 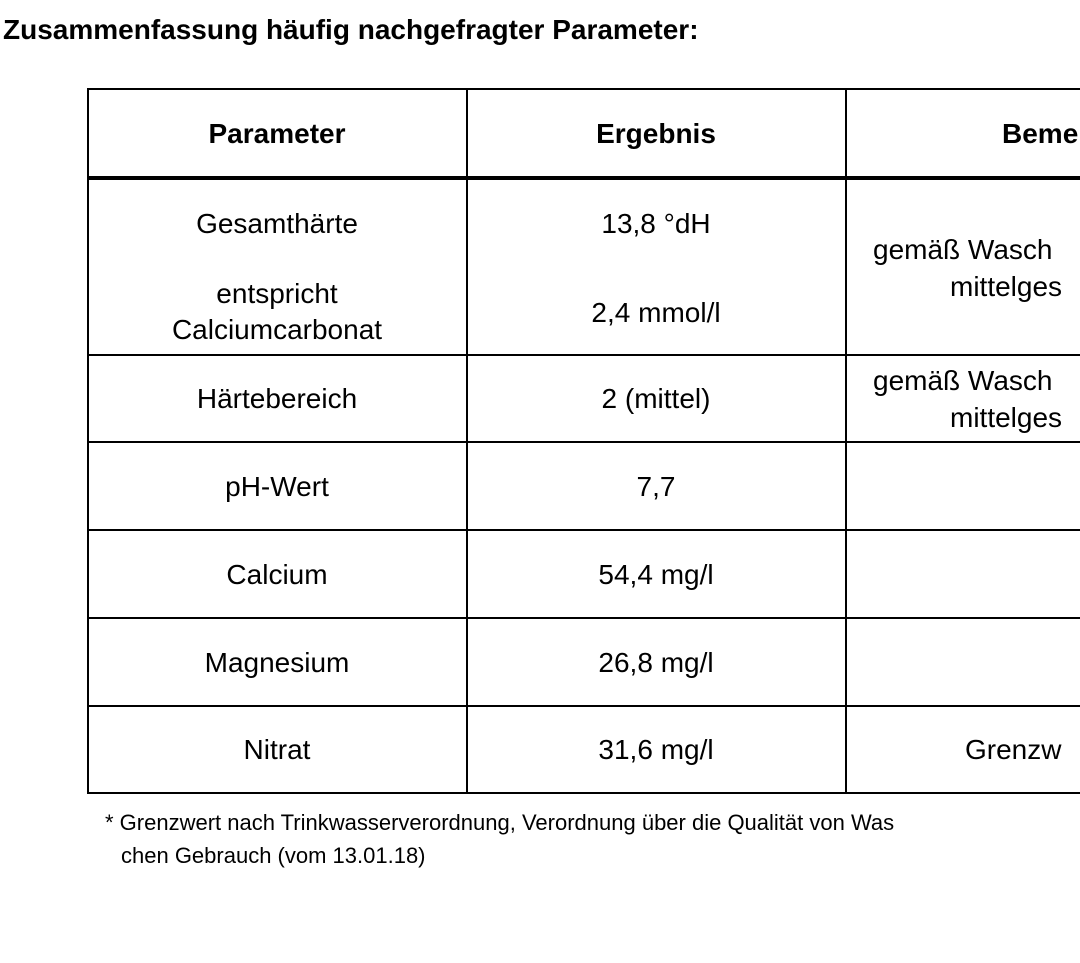 I want to click on footnote-line: chen Gebrauch (vom 13.01.18), so click(x=273, y=855).